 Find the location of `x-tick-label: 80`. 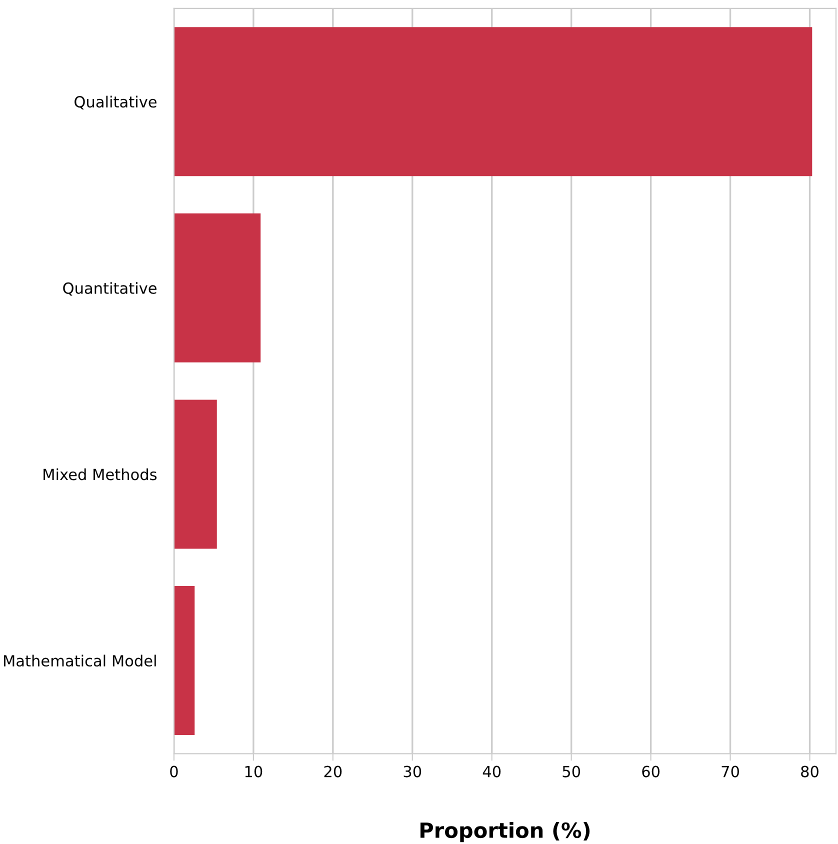

x-tick-label: 80 is located at coordinates (809, 772).